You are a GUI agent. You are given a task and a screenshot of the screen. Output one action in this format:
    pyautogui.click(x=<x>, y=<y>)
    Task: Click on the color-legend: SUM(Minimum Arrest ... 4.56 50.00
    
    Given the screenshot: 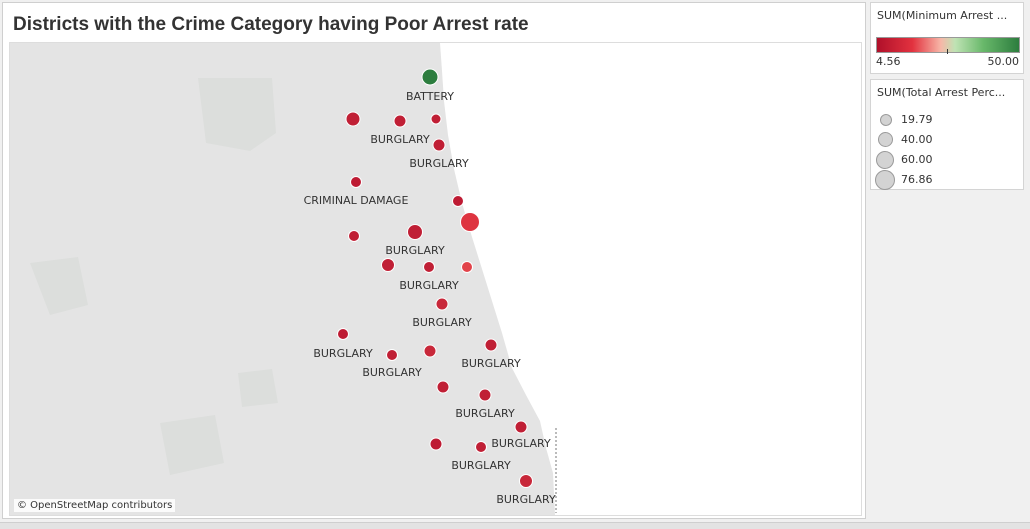 What is the action you would take?
    pyautogui.click(x=947, y=38)
    